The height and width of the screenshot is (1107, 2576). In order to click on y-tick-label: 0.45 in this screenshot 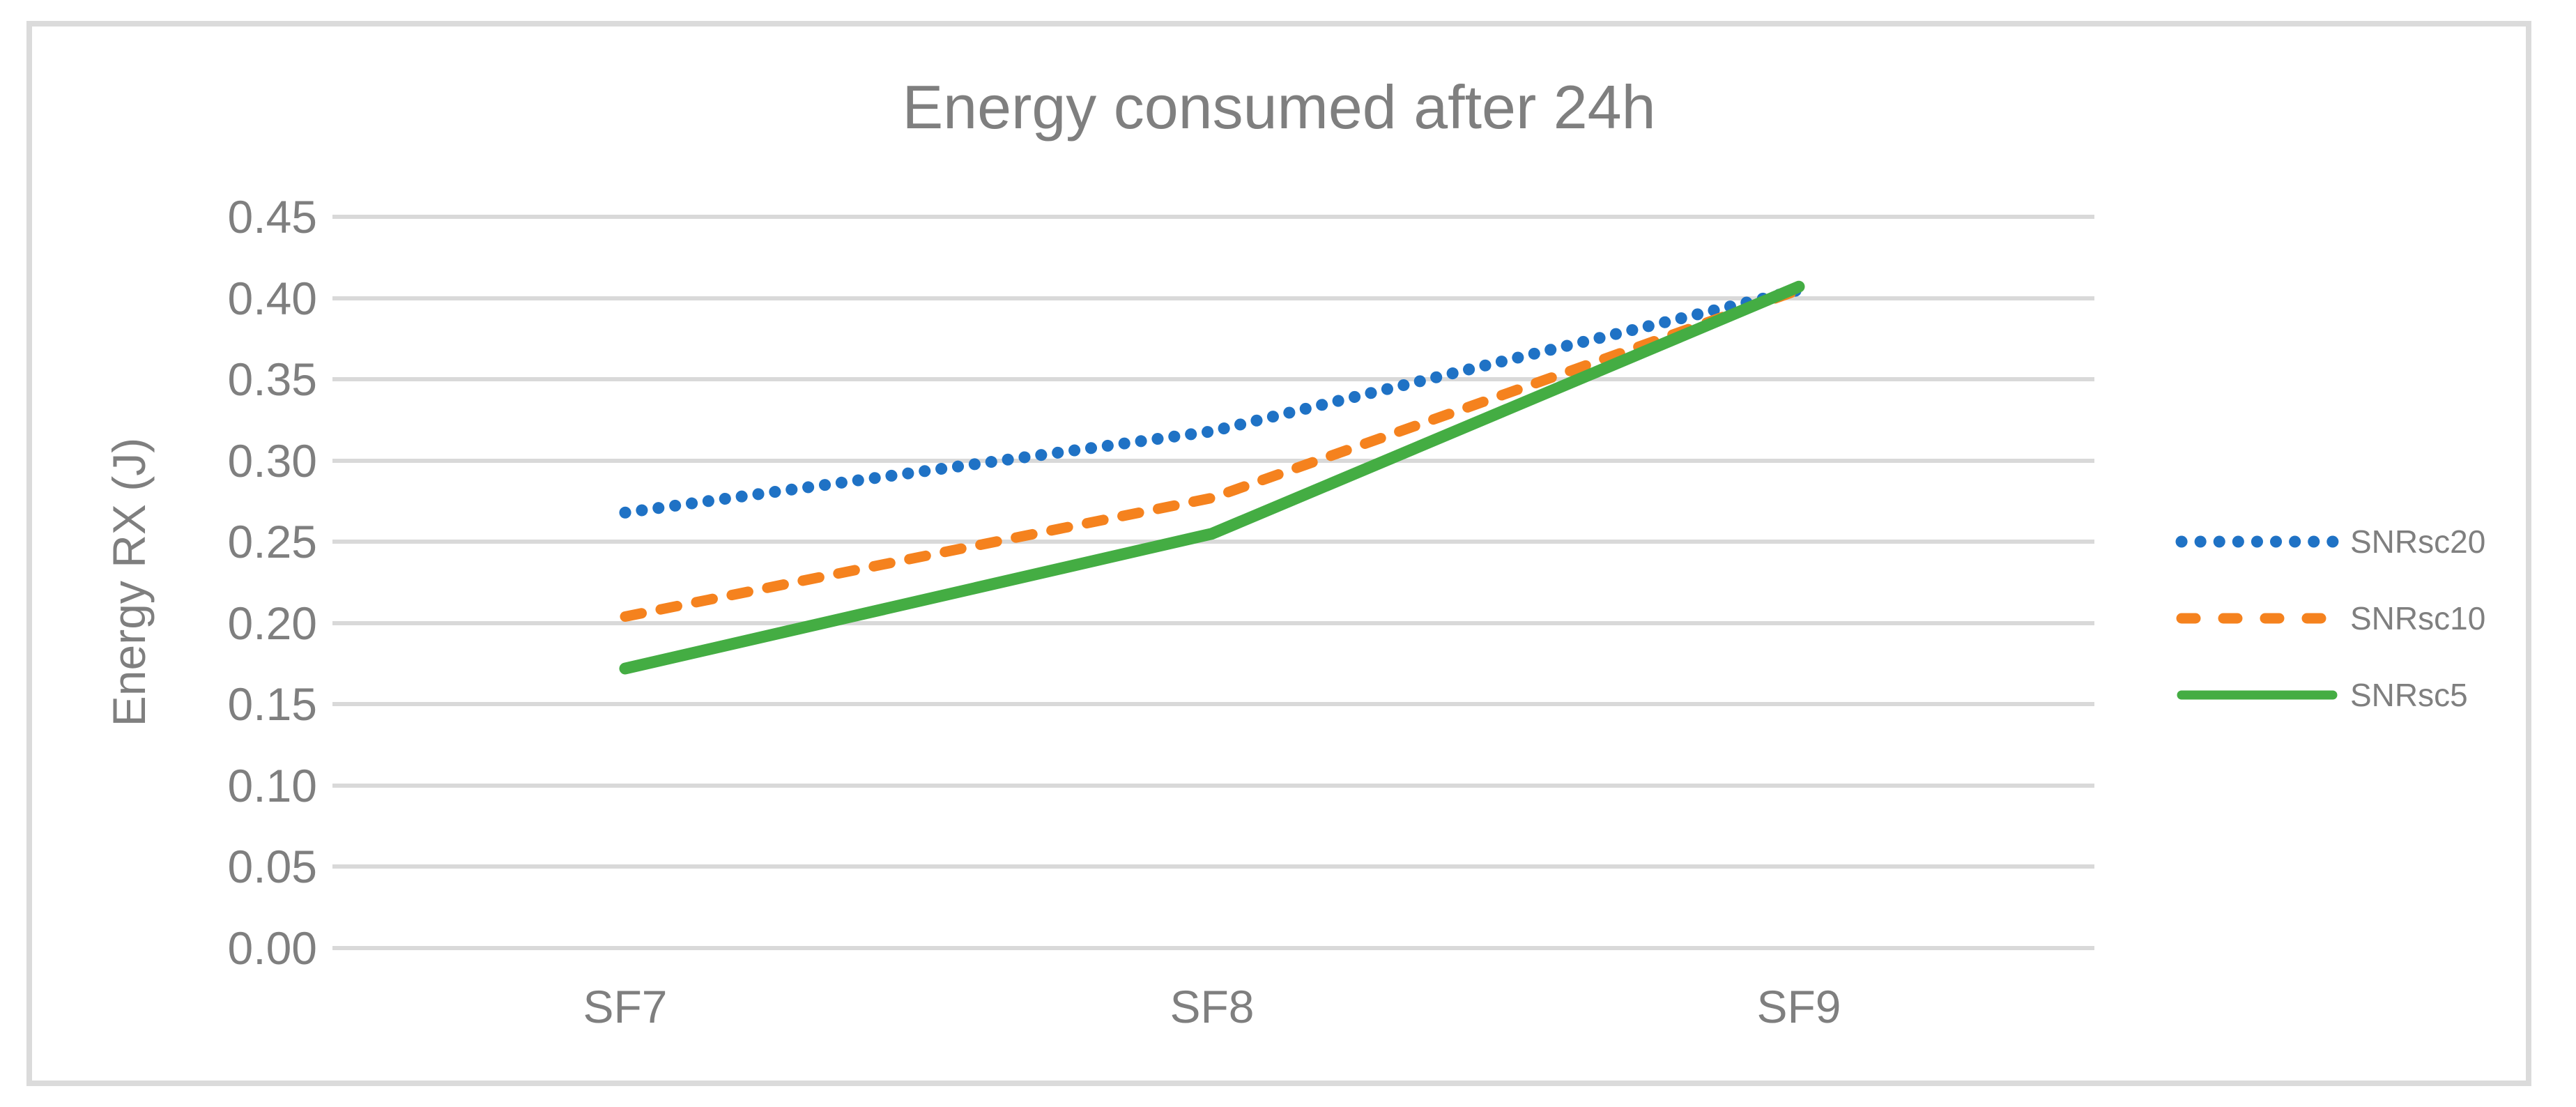, I will do `click(272, 217)`.